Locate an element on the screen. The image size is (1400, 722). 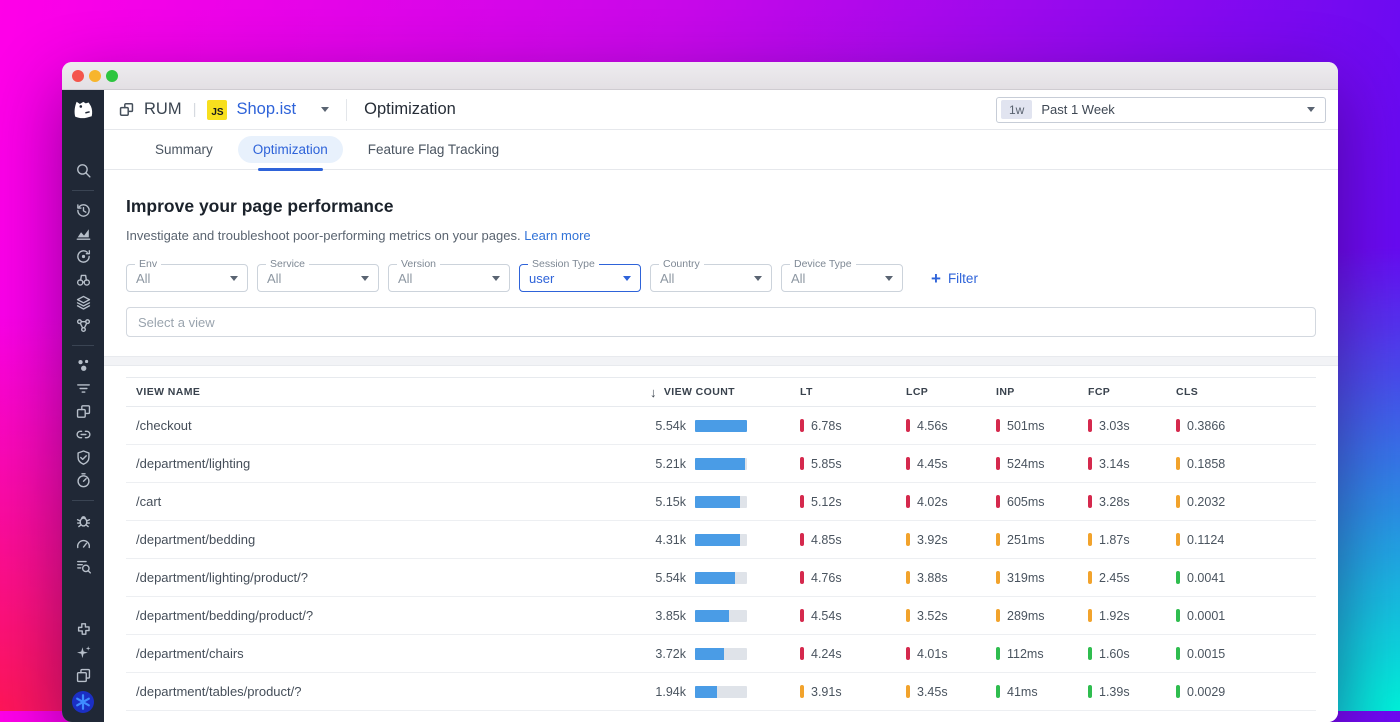
copilot-icon is located at coordinates (83, 652).